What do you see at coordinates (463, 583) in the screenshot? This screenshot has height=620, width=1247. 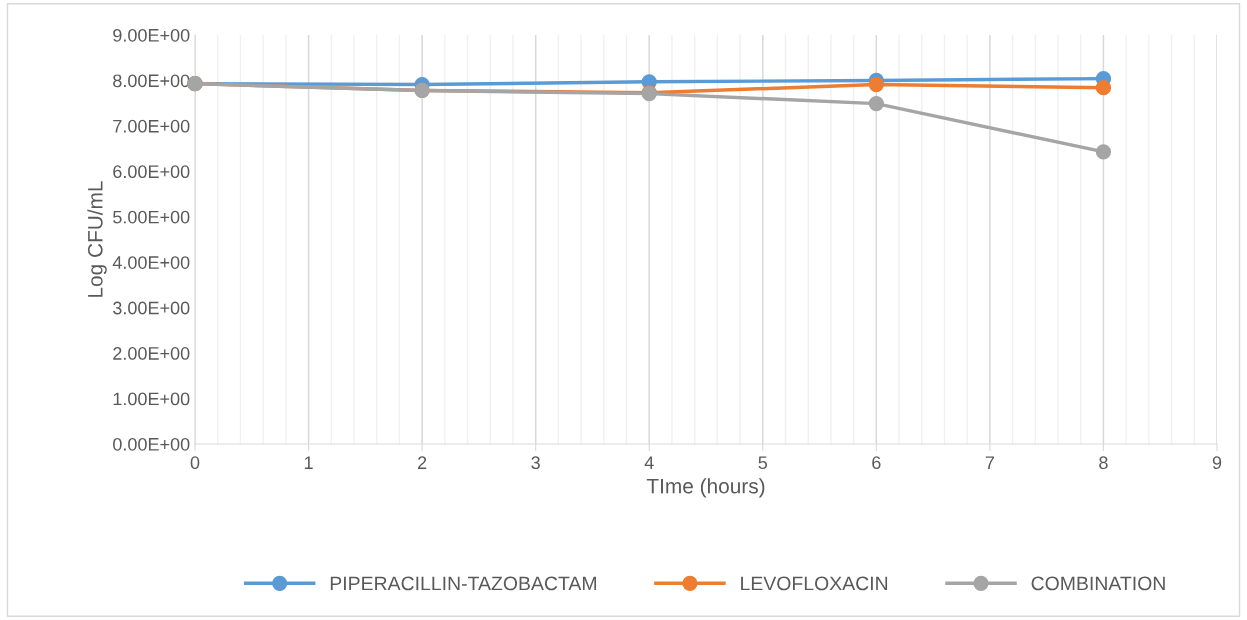 I see `legend-label: PIPERACILLIN-TAZOBACTAM` at bounding box center [463, 583].